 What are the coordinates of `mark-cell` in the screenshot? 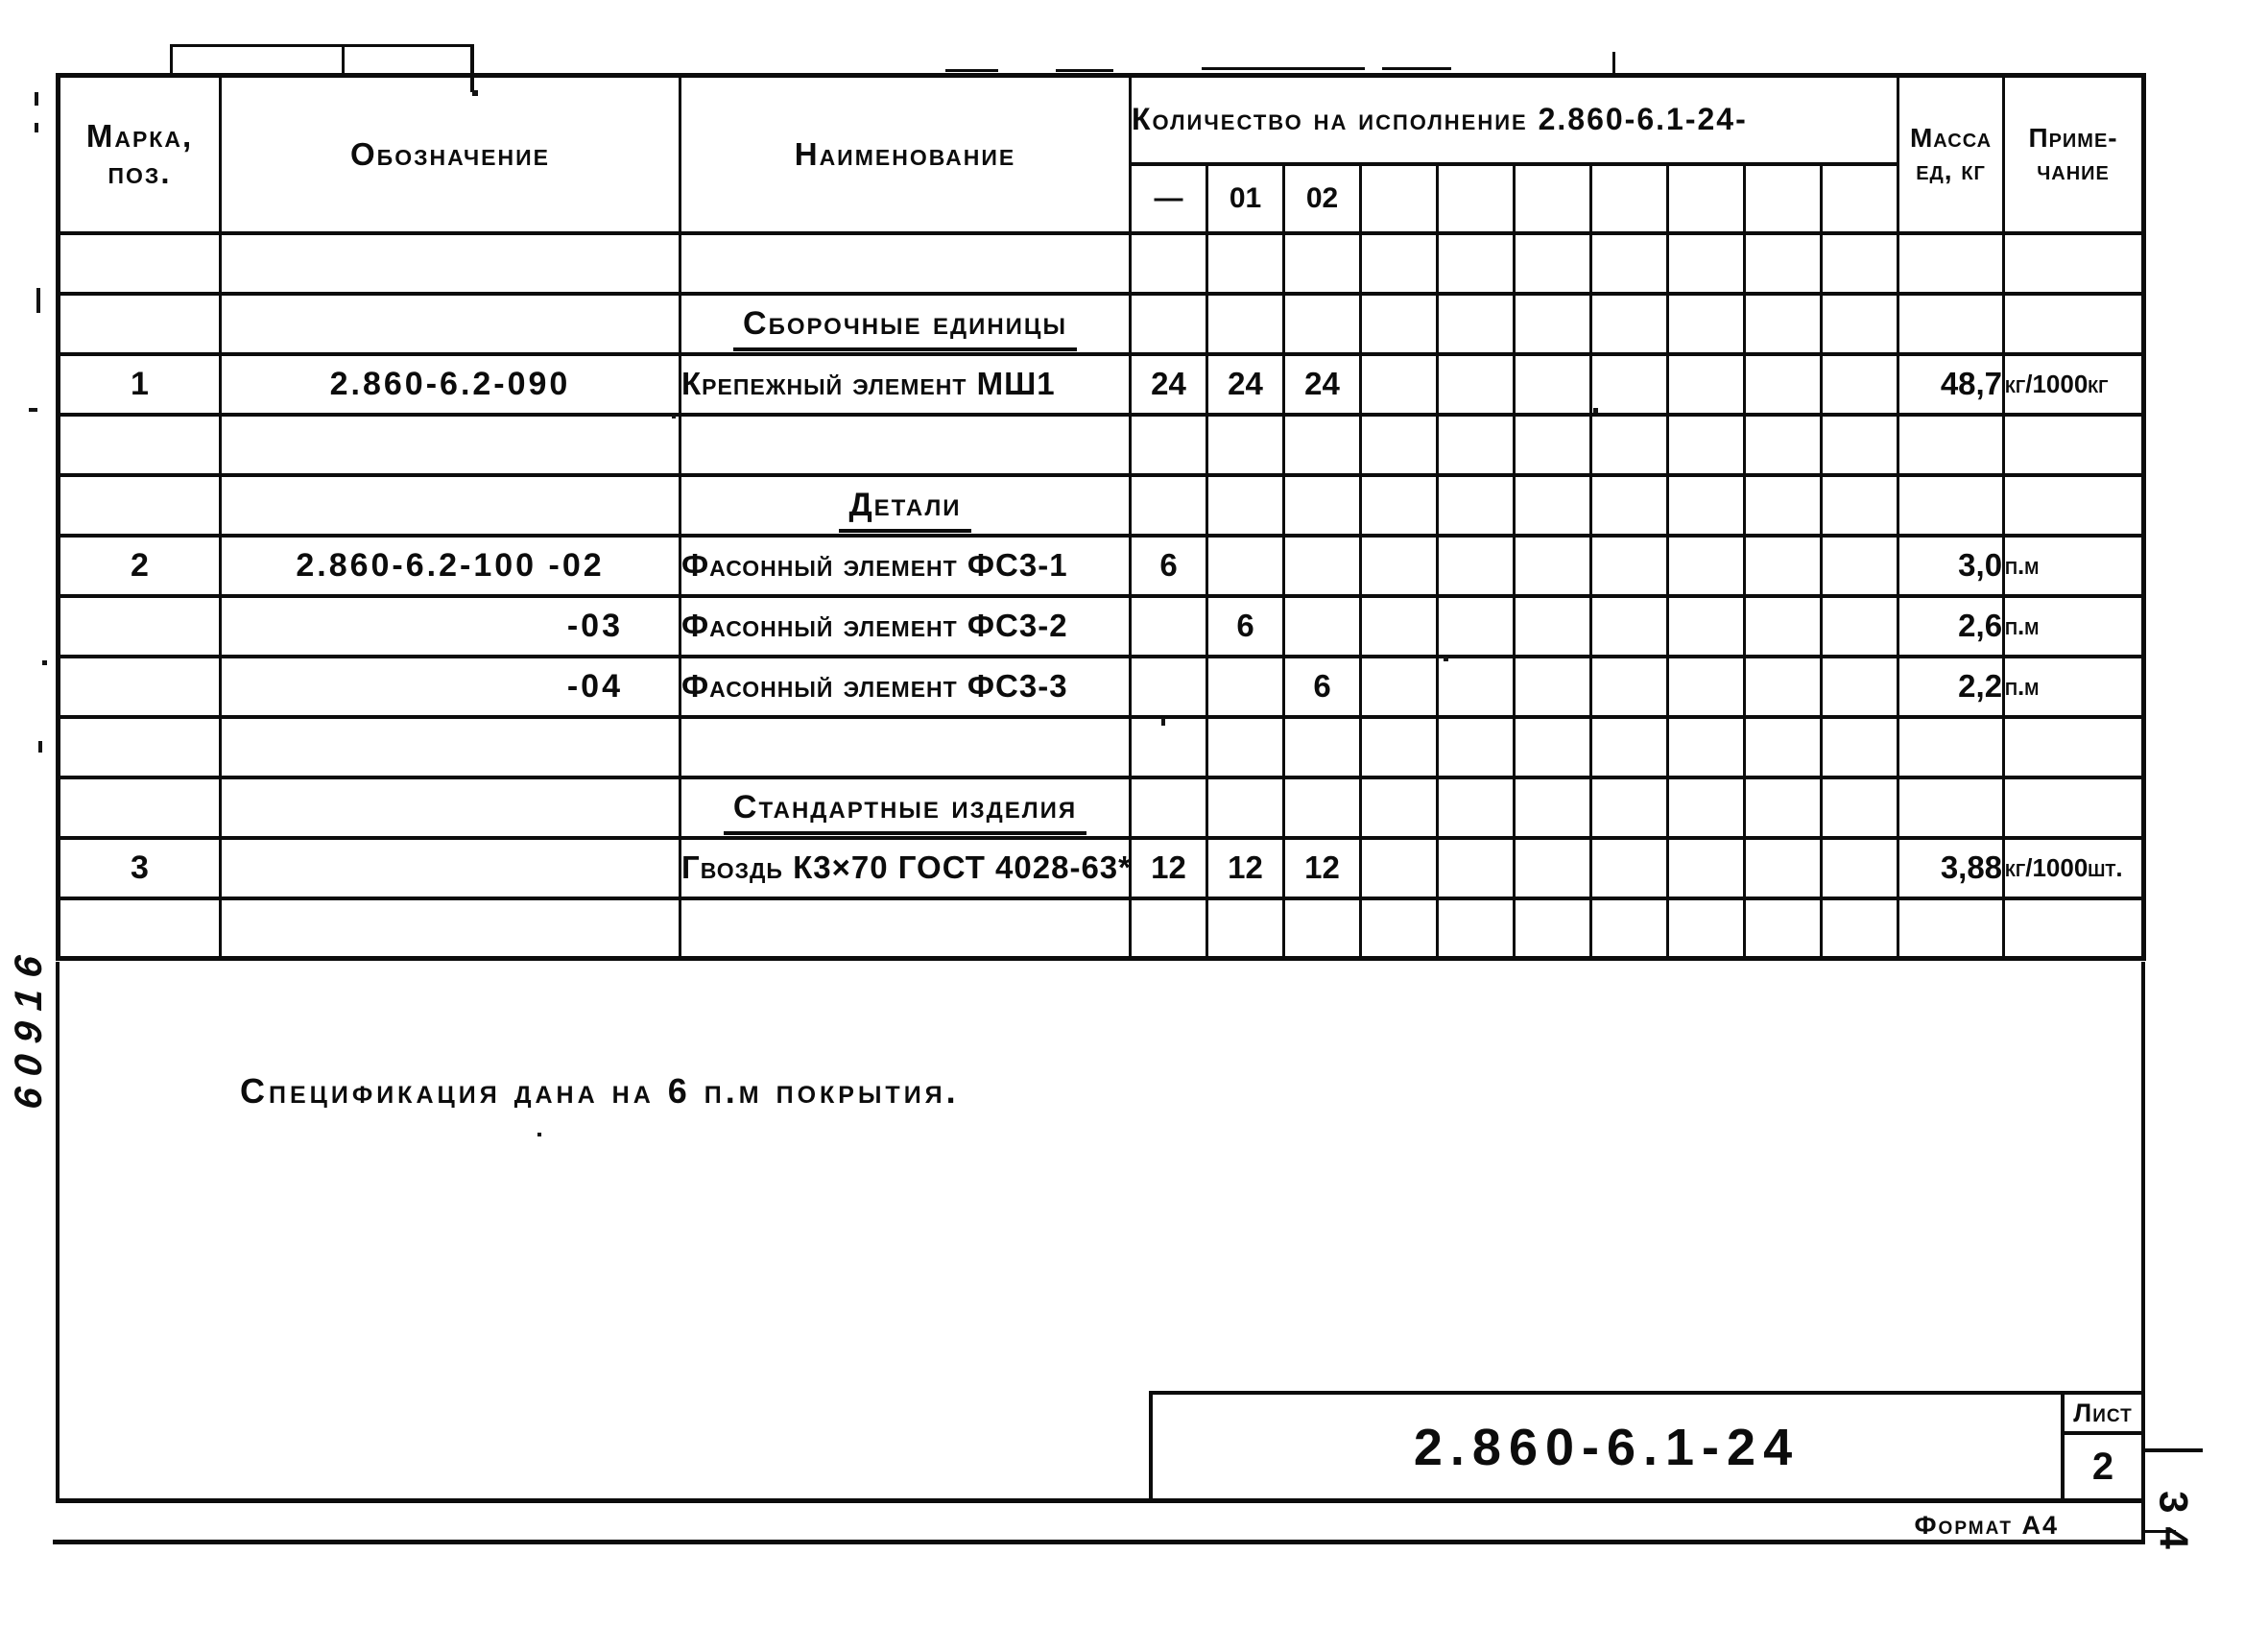 It's located at (139, 324).